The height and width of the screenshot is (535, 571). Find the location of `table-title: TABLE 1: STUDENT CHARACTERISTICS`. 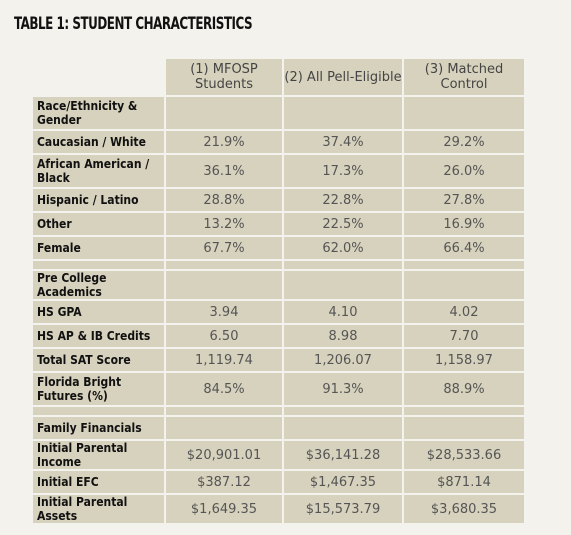

table-title: TABLE 1: STUDENT CHARACTERISTICS is located at coordinates (133, 24).